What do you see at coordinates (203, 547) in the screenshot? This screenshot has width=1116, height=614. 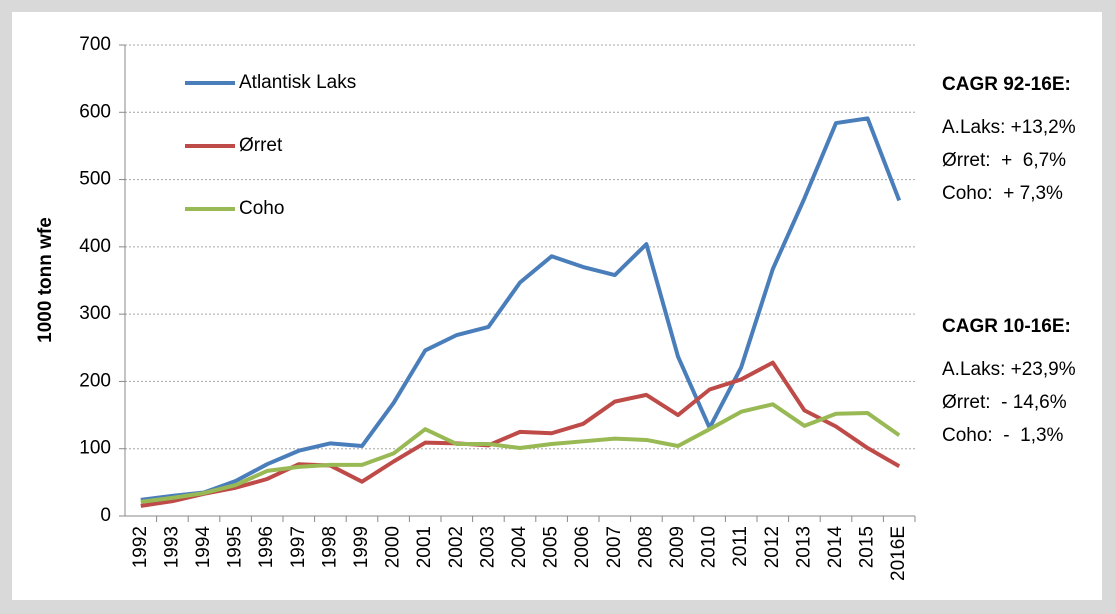 I see `x-tick-label: 1994` at bounding box center [203, 547].